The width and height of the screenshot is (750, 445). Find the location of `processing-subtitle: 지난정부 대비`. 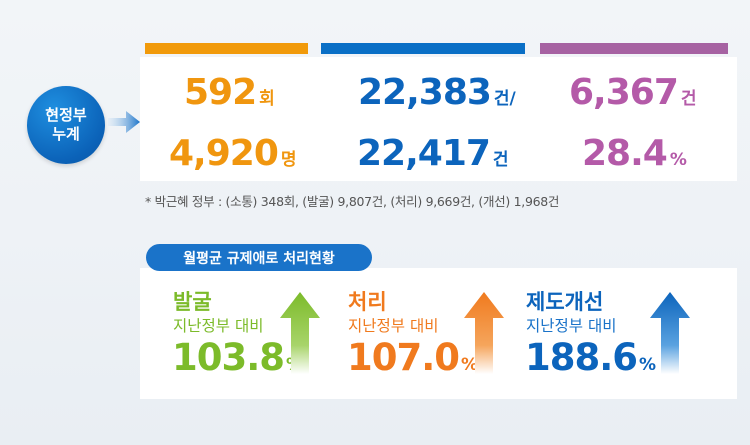

processing-subtitle: 지난정부 대비 is located at coordinates (393, 326).